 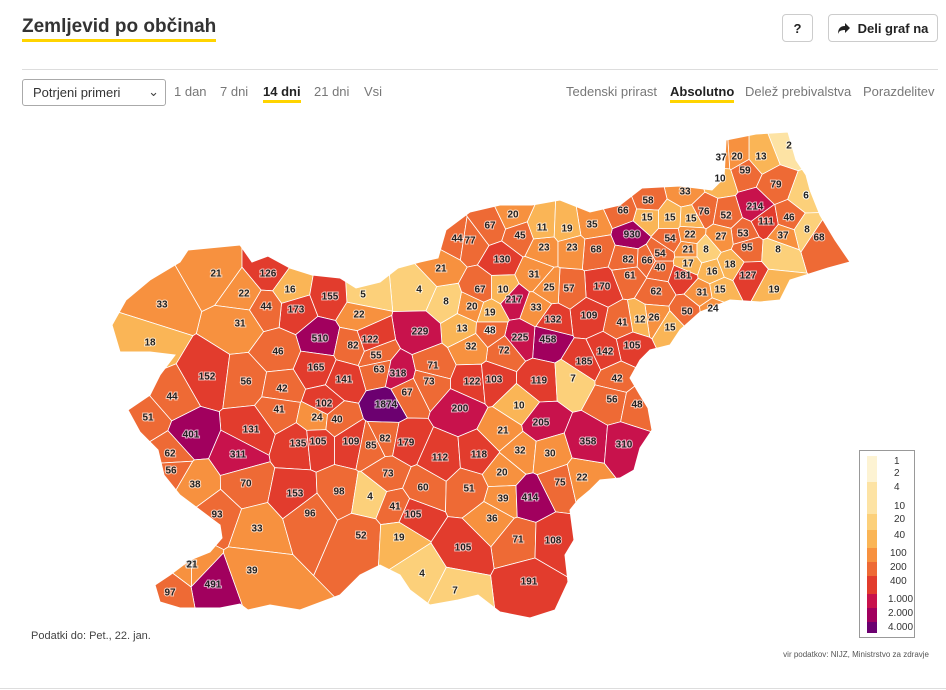 What do you see at coordinates (898, 553) in the screenshot?
I see `legend-label: 100` at bounding box center [898, 553].